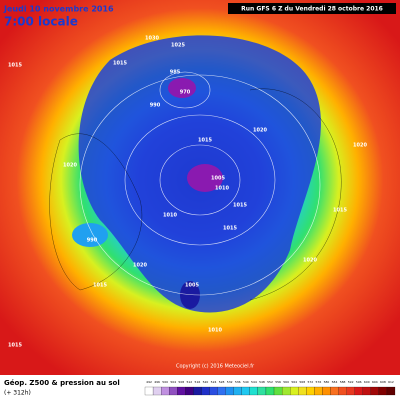  I want to click on scale-label: 564, so click(294, 382).